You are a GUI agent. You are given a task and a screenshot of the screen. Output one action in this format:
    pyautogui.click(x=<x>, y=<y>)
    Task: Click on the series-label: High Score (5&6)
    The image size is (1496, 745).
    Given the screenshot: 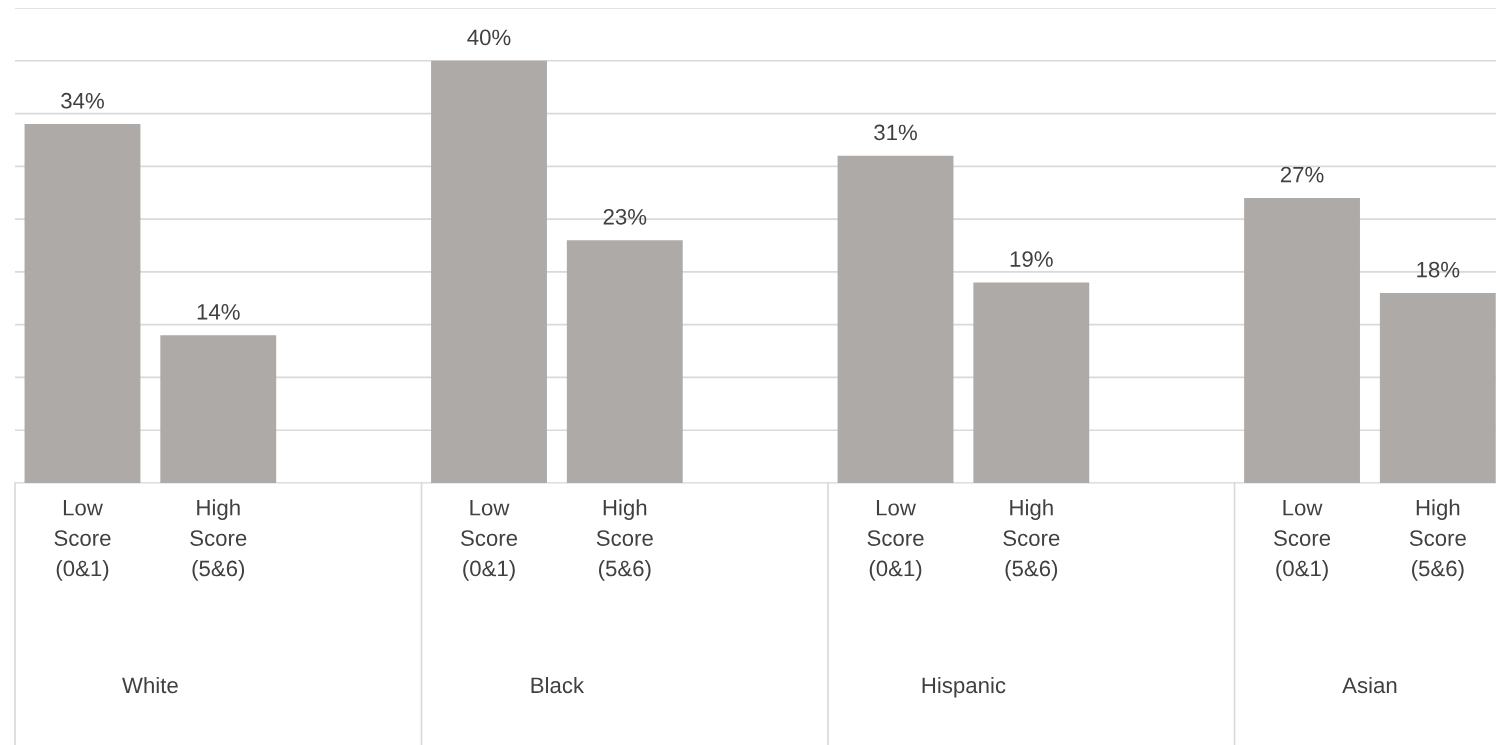 What is the action you would take?
    pyautogui.click(x=218, y=540)
    